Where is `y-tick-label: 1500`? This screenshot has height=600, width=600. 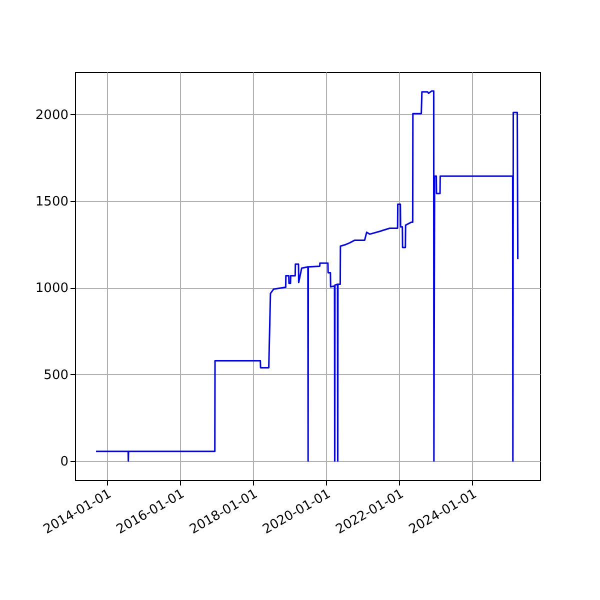 y-tick-label: 1500 is located at coordinates (51, 202).